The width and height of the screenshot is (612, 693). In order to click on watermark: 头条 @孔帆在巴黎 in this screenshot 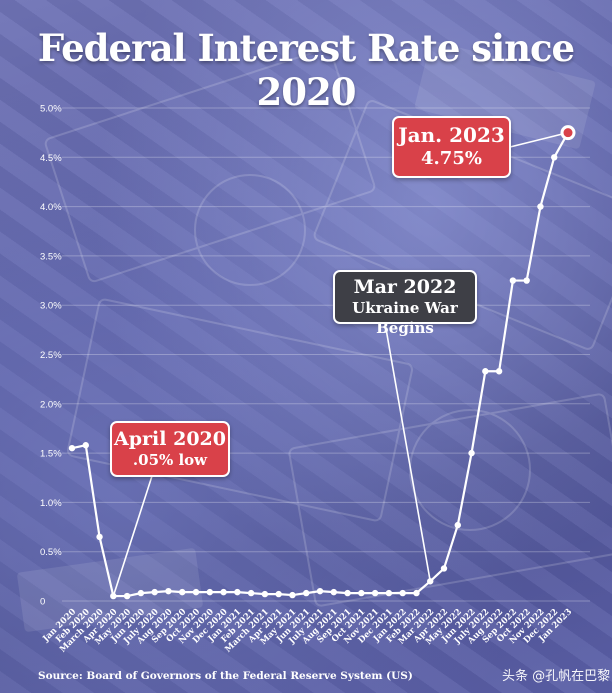, I will do `click(556, 676)`.